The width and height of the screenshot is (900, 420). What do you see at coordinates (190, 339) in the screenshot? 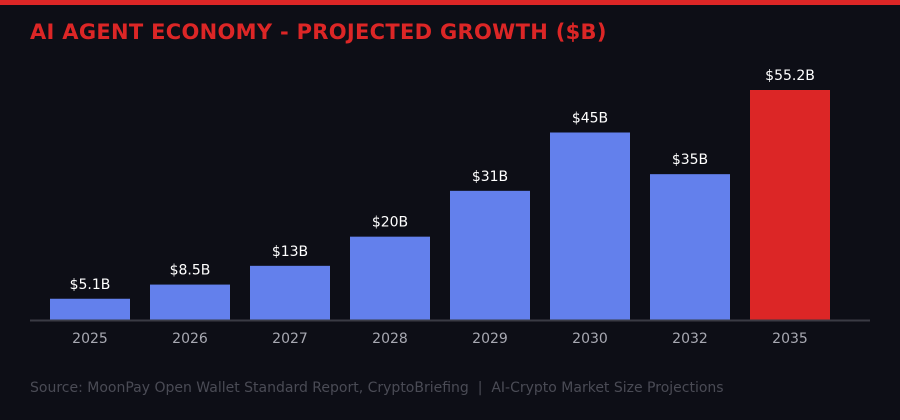
I see `x-tick-label-2026: 2026` at bounding box center [190, 339].